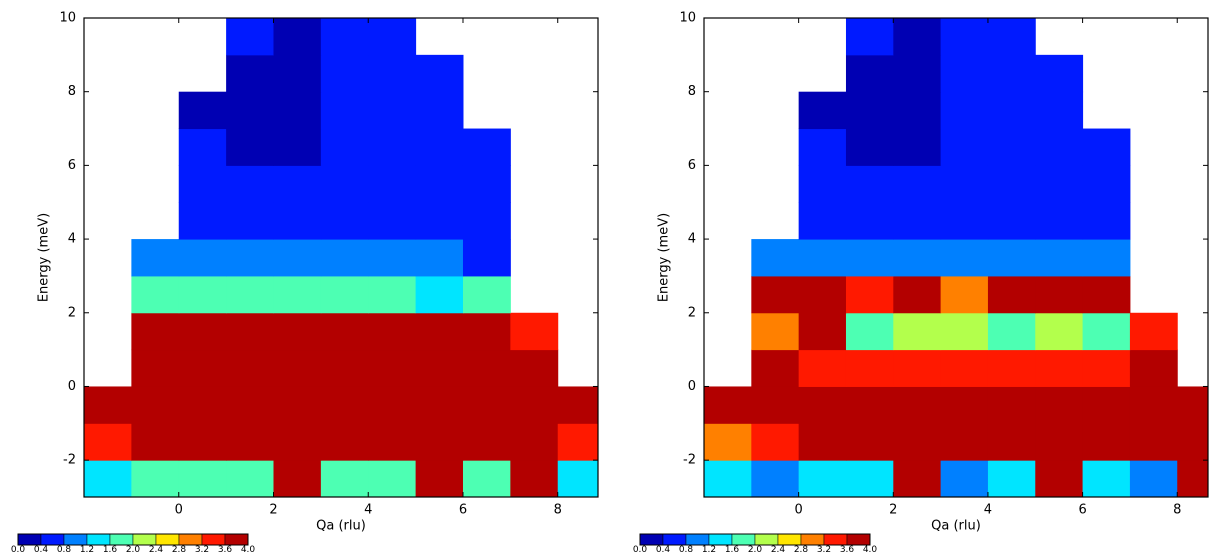 The height and width of the screenshot is (557, 1210). What do you see at coordinates (179, 510) in the screenshot?
I see `x-tick-label: 0` at bounding box center [179, 510].